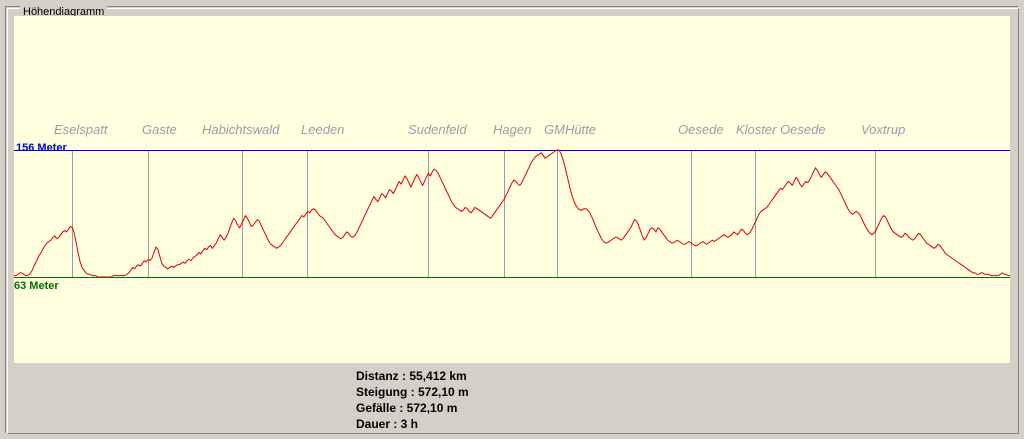 The image size is (1024, 439). I want to click on stat-distanz: Distanz : 55,412 km, so click(411, 376).